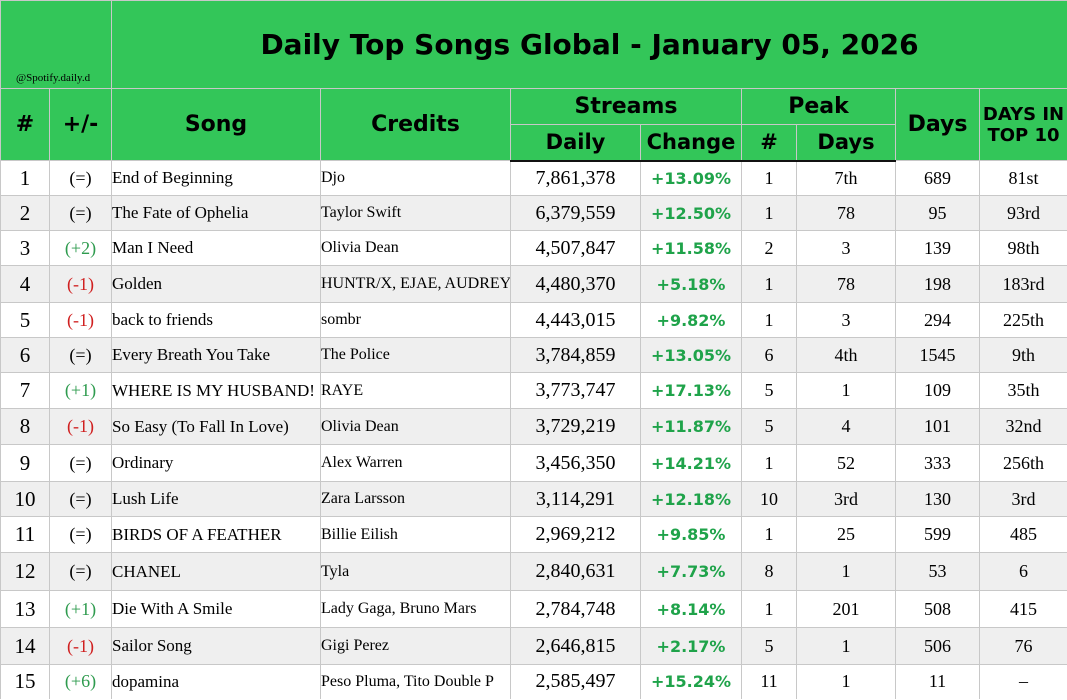 The image size is (1067, 700). What do you see at coordinates (937, 646) in the screenshot?
I see `days-on-chart: 506` at bounding box center [937, 646].